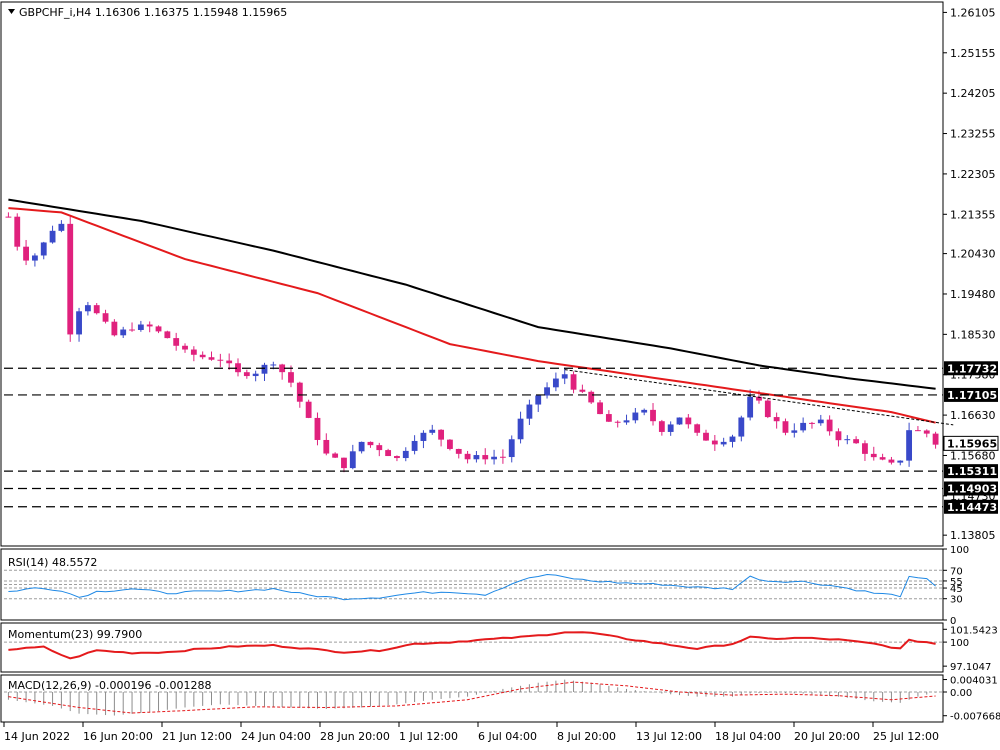 This screenshot has width=1000, height=750. What do you see at coordinates (973, 415) in the screenshot?
I see `price-tick-label: 1.16630` at bounding box center [973, 415].